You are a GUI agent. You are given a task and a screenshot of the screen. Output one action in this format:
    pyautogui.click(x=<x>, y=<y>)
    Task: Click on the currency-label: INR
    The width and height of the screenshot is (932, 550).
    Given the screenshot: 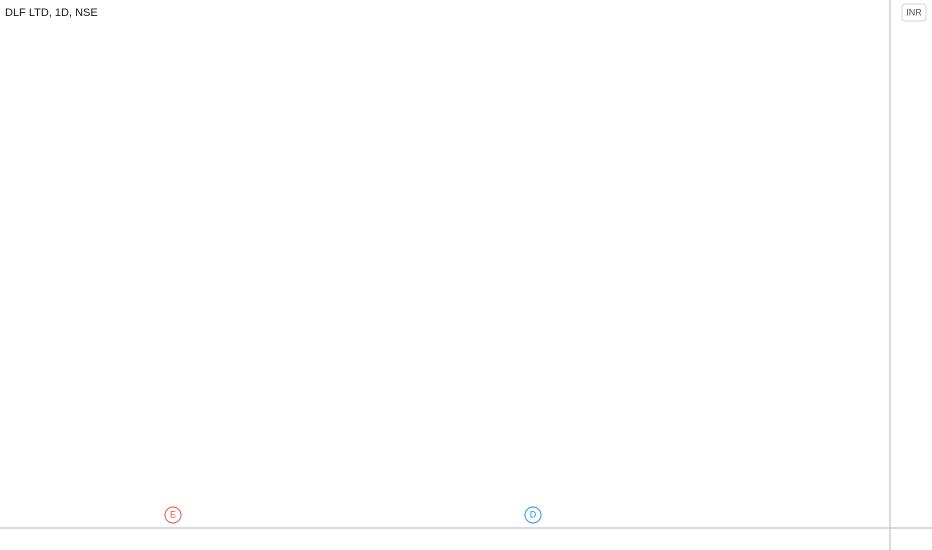 What is the action you would take?
    pyautogui.click(x=914, y=12)
    